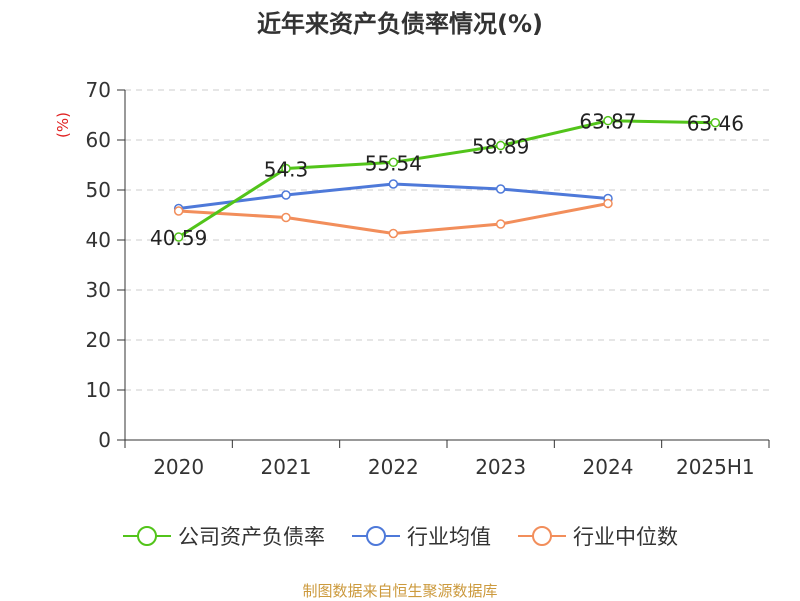 The image size is (800, 601). Describe the element at coordinates (98, 90) in the screenshot. I see `y-tick-label: 70` at that location.